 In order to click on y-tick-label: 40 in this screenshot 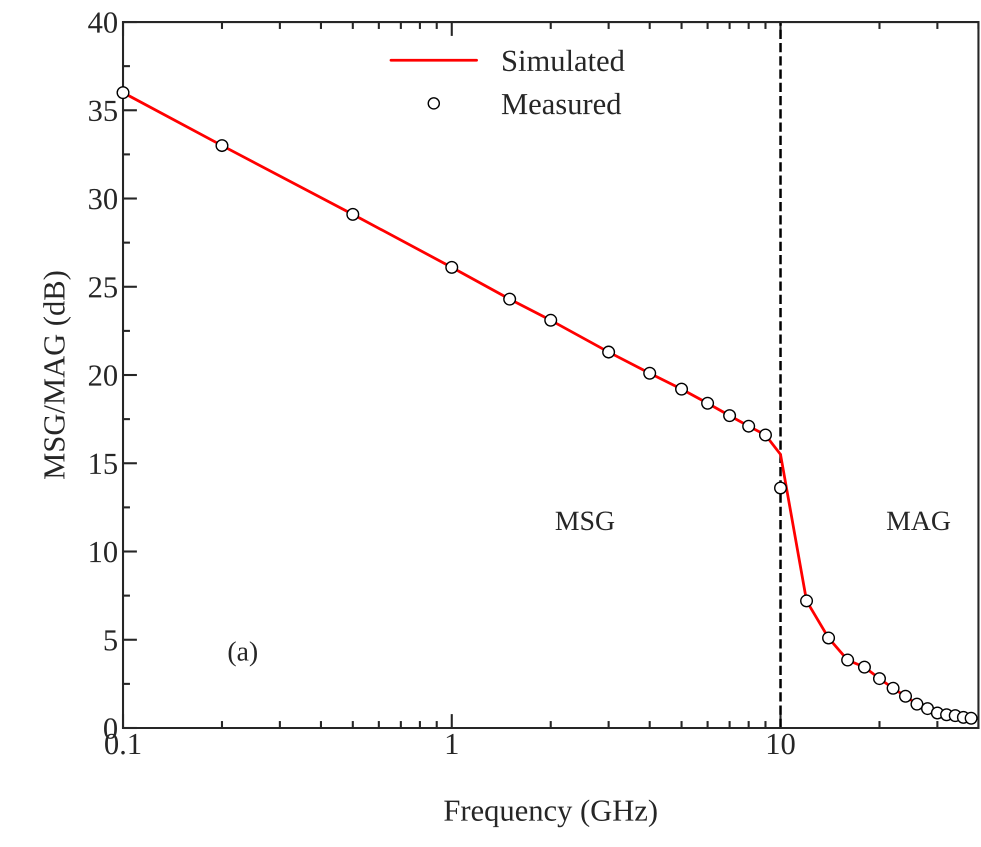, I will do `click(102, 22)`.